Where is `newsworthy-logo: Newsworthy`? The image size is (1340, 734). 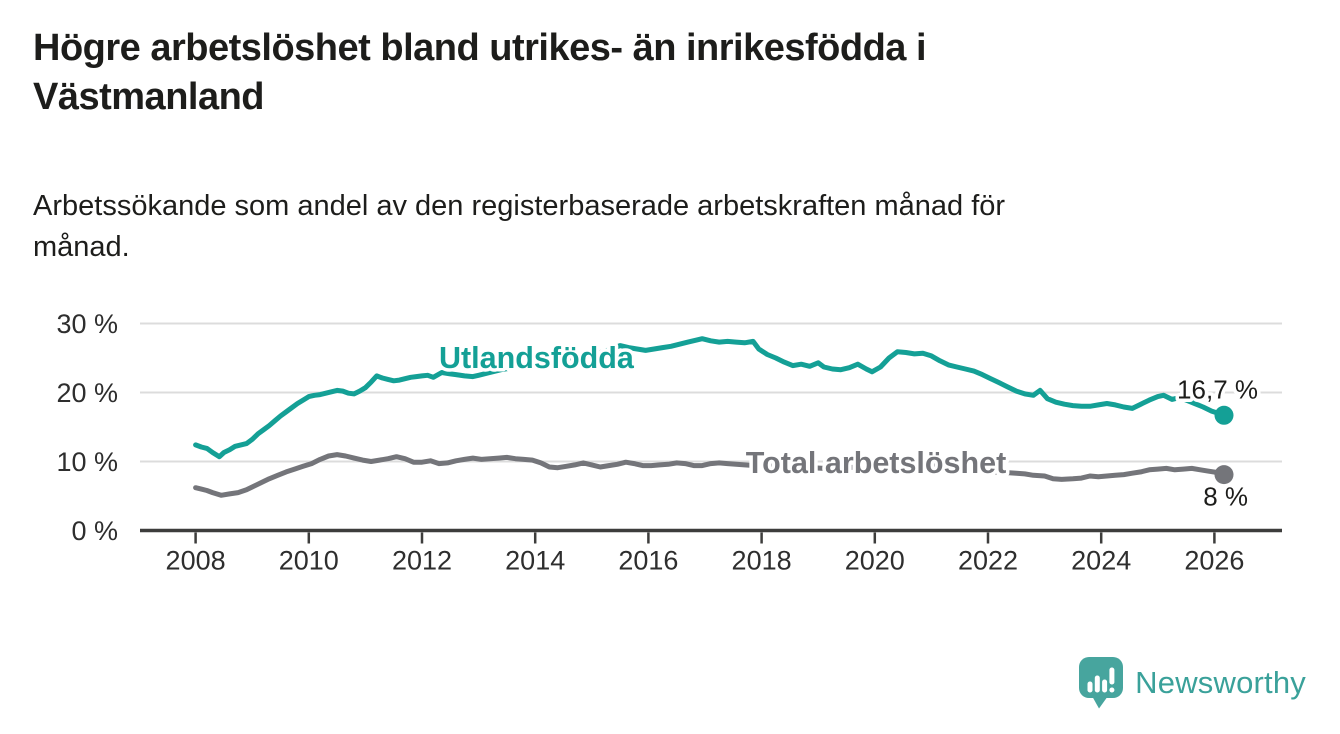 newsworthy-logo: Newsworthy is located at coordinates (1192, 683).